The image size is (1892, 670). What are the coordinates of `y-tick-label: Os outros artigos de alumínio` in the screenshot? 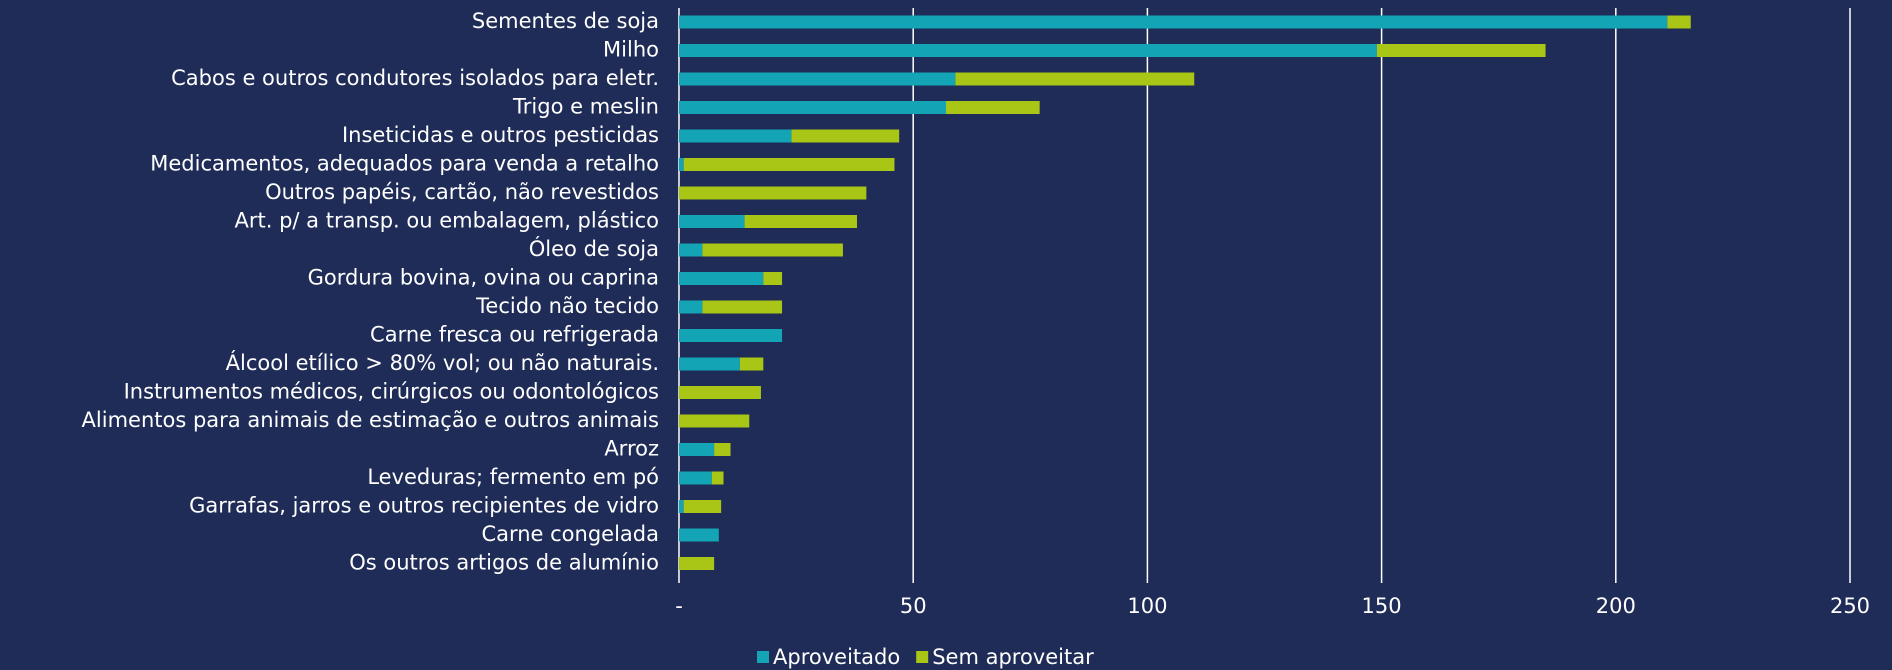 It's located at (504, 563).